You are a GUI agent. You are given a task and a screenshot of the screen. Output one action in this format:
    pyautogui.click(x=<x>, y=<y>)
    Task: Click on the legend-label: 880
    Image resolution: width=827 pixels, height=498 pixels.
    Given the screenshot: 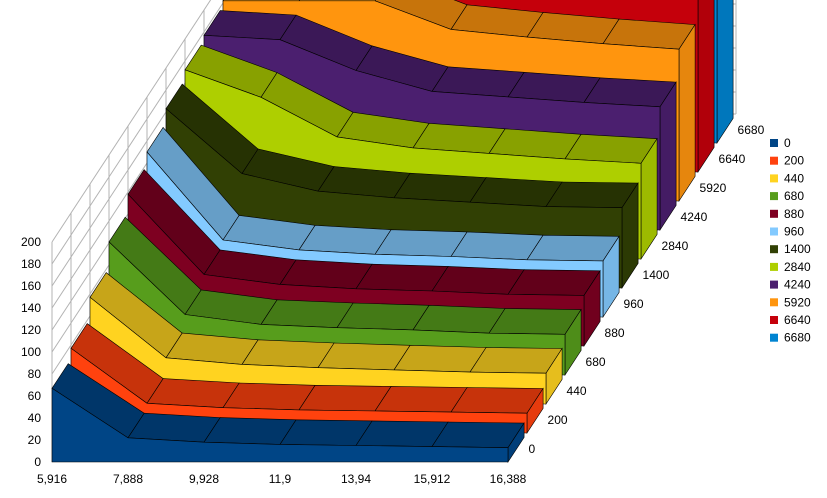 What is the action you would take?
    pyautogui.click(x=794, y=214)
    